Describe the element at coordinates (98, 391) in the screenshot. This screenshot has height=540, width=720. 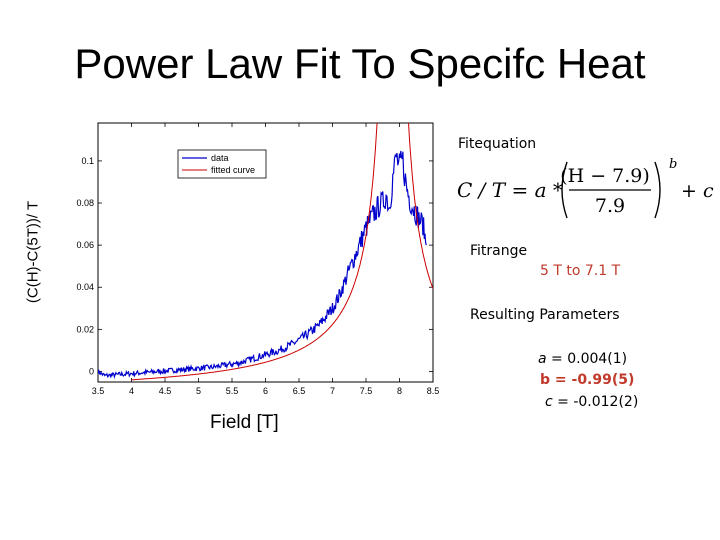
I see `x-tick-label: 3.5` at that location.